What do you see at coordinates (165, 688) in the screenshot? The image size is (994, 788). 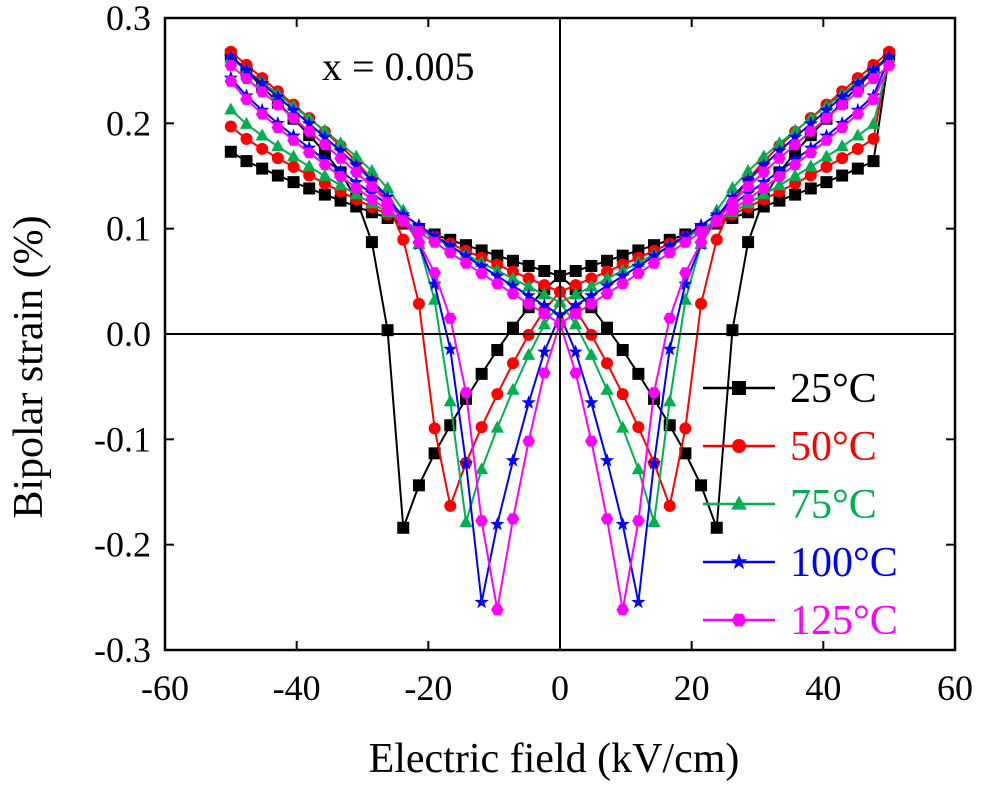 I see `x-tick-label: -60` at bounding box center [165, 688].